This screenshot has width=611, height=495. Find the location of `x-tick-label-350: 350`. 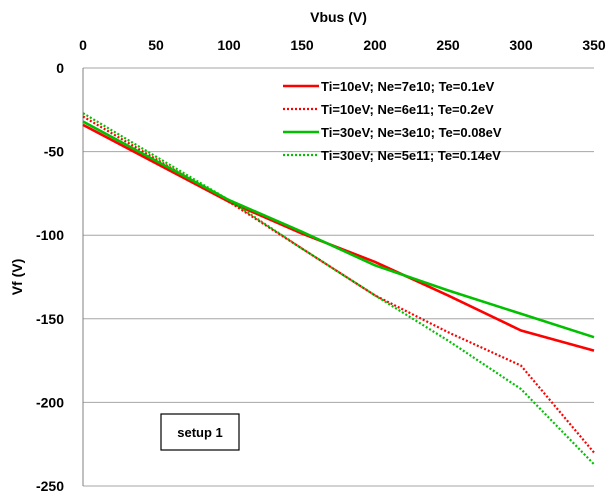

x-tick-label-350: 350 is located at coordinates (594, 45).